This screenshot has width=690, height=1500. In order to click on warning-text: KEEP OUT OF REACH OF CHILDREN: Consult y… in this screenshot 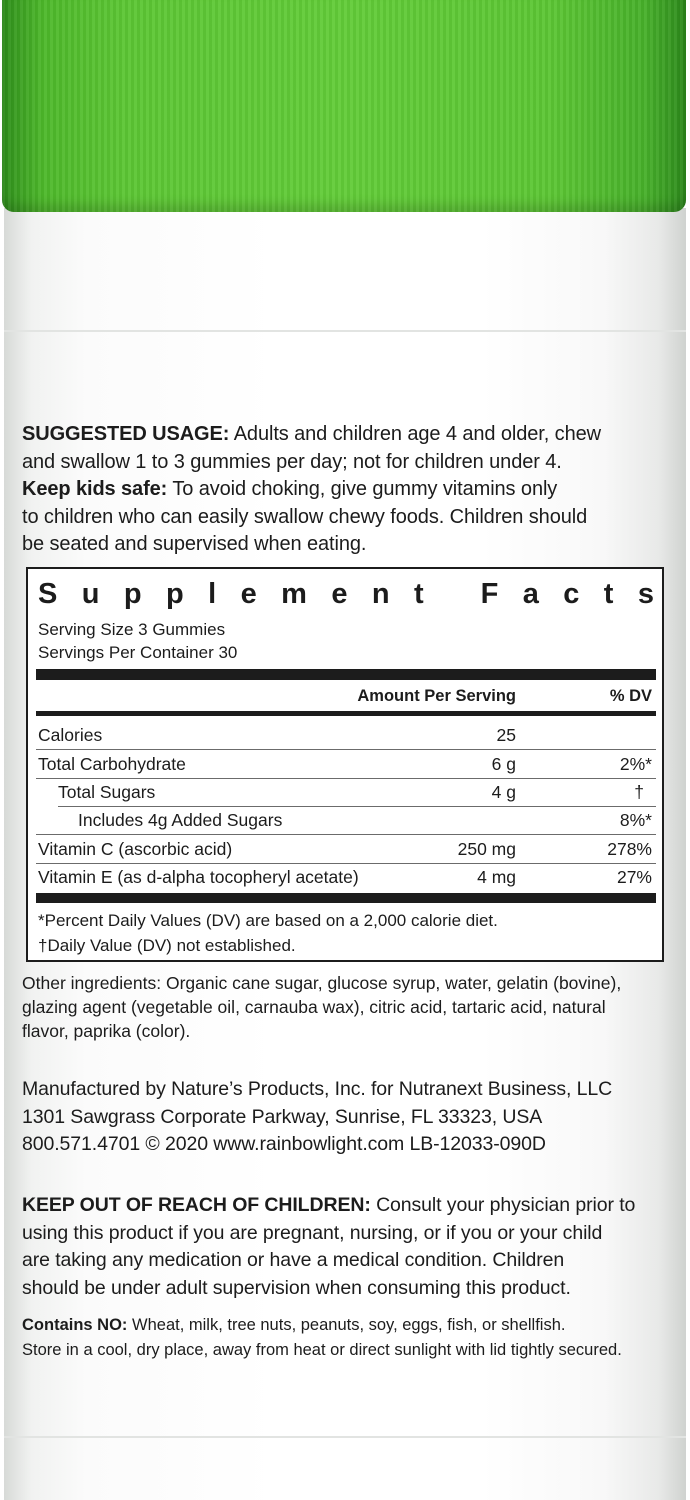, I will do `click(329, 1246)`.